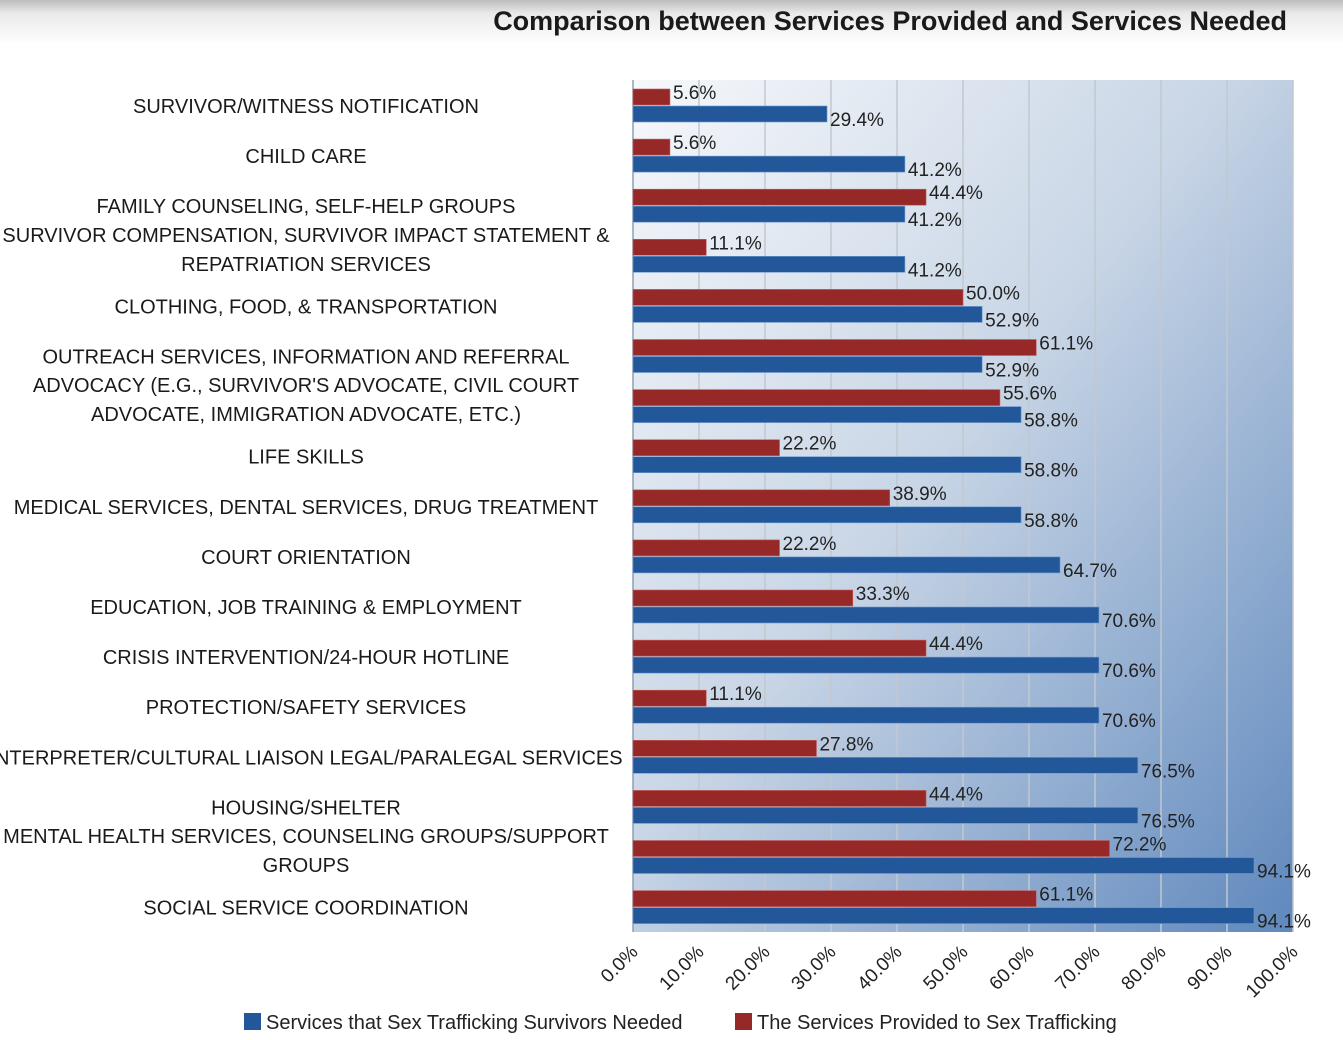 Image resolution: width=1343 pixels, height=1040 pixels. What do you see at coordinates (946, 968) in the screenshot?
I see `x-tick-label: 50.0%` at bounding box center [946, 968].